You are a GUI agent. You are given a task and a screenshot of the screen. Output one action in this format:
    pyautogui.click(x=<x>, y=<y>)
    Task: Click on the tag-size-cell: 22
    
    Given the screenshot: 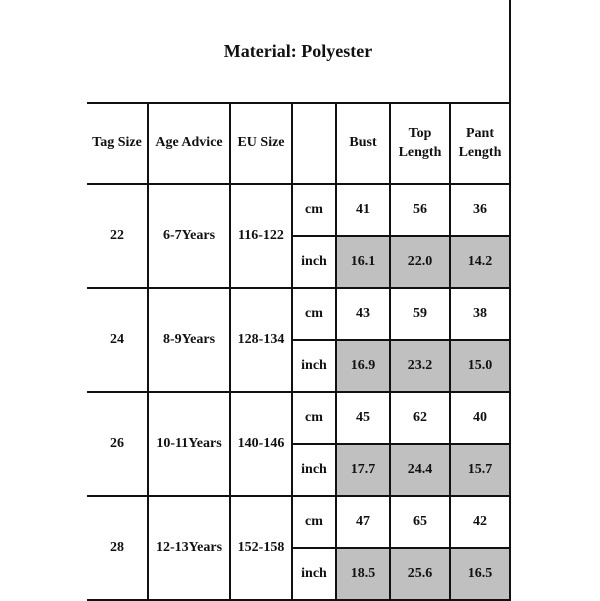 What is the action you would take?
    pyautogui.click(x=118, y=236)
    